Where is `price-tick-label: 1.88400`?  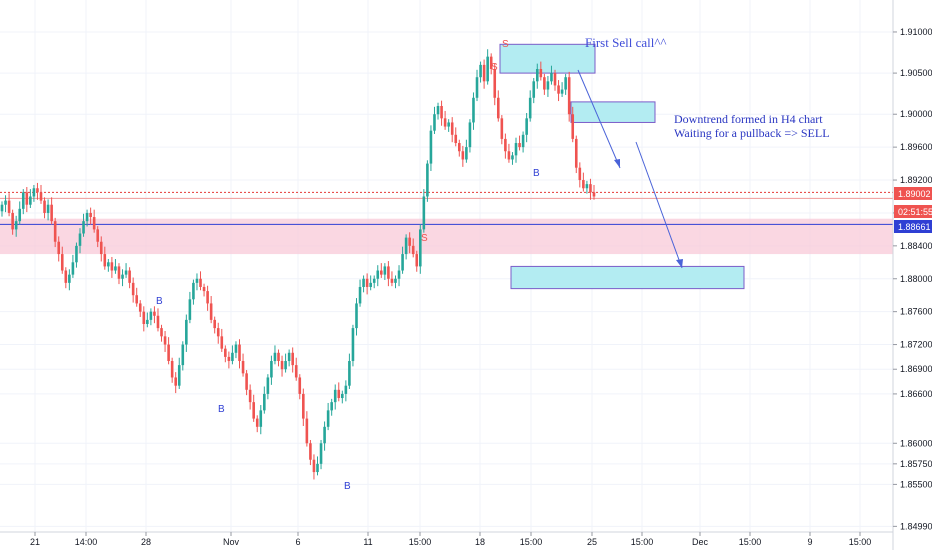
price-tick-label: 1.88400 is located at coordinates (916, 246).